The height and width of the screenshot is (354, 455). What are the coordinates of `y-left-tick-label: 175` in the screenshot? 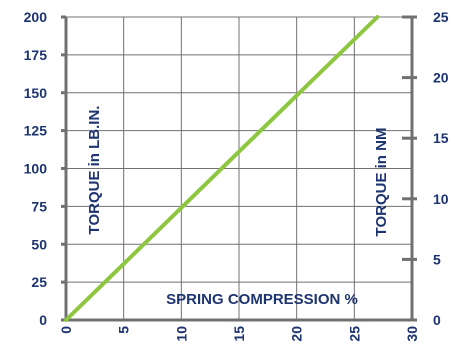 It's located at (36, 55).